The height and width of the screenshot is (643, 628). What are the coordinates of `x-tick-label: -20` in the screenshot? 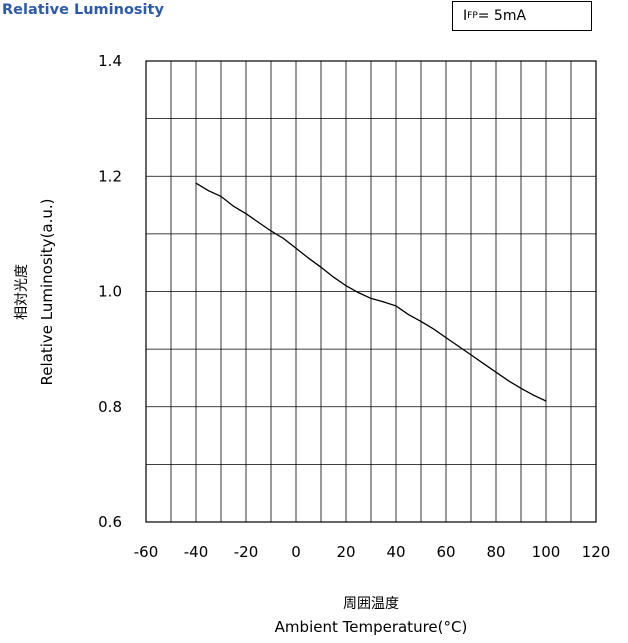 It's located at (246, 552).